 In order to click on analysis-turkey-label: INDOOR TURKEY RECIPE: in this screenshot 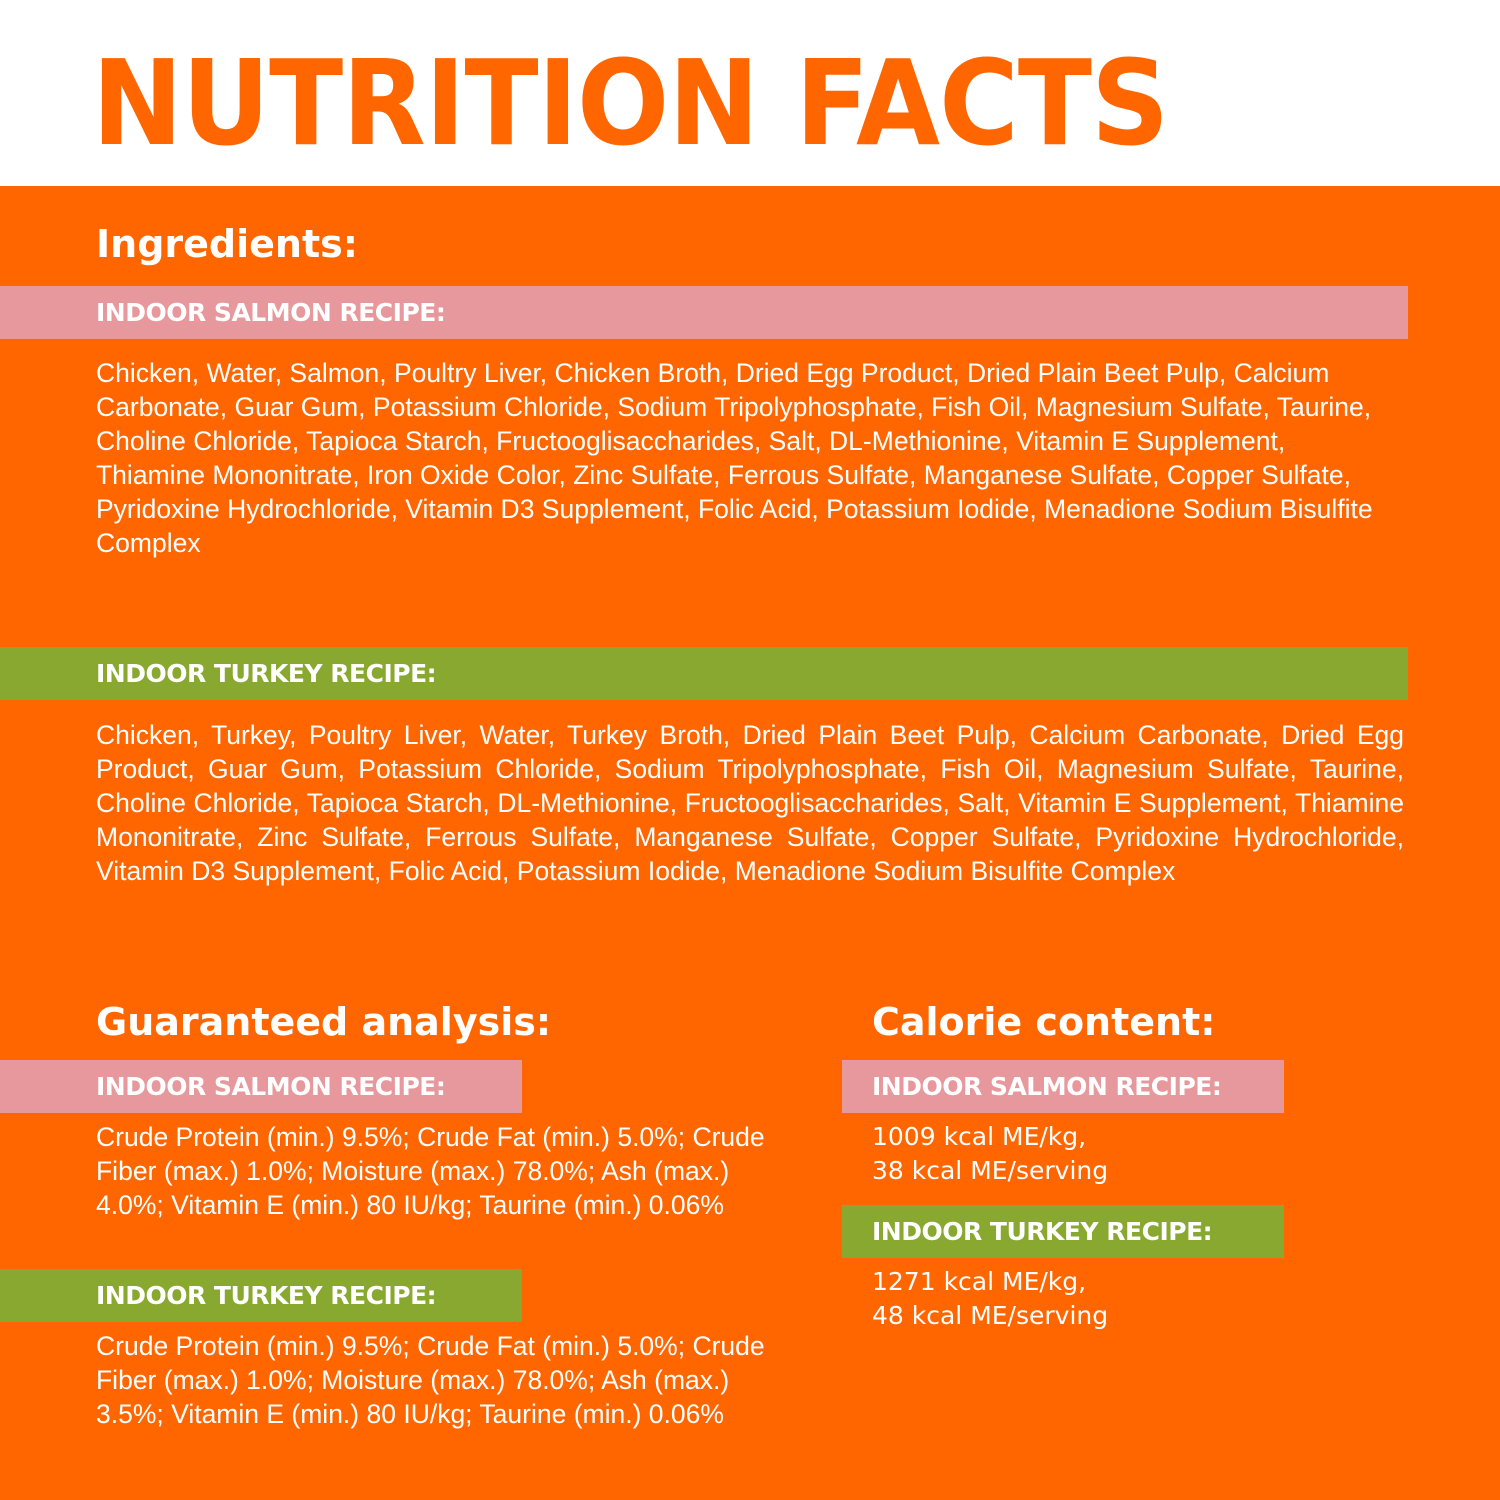, I will do `click(261, 1295)`.